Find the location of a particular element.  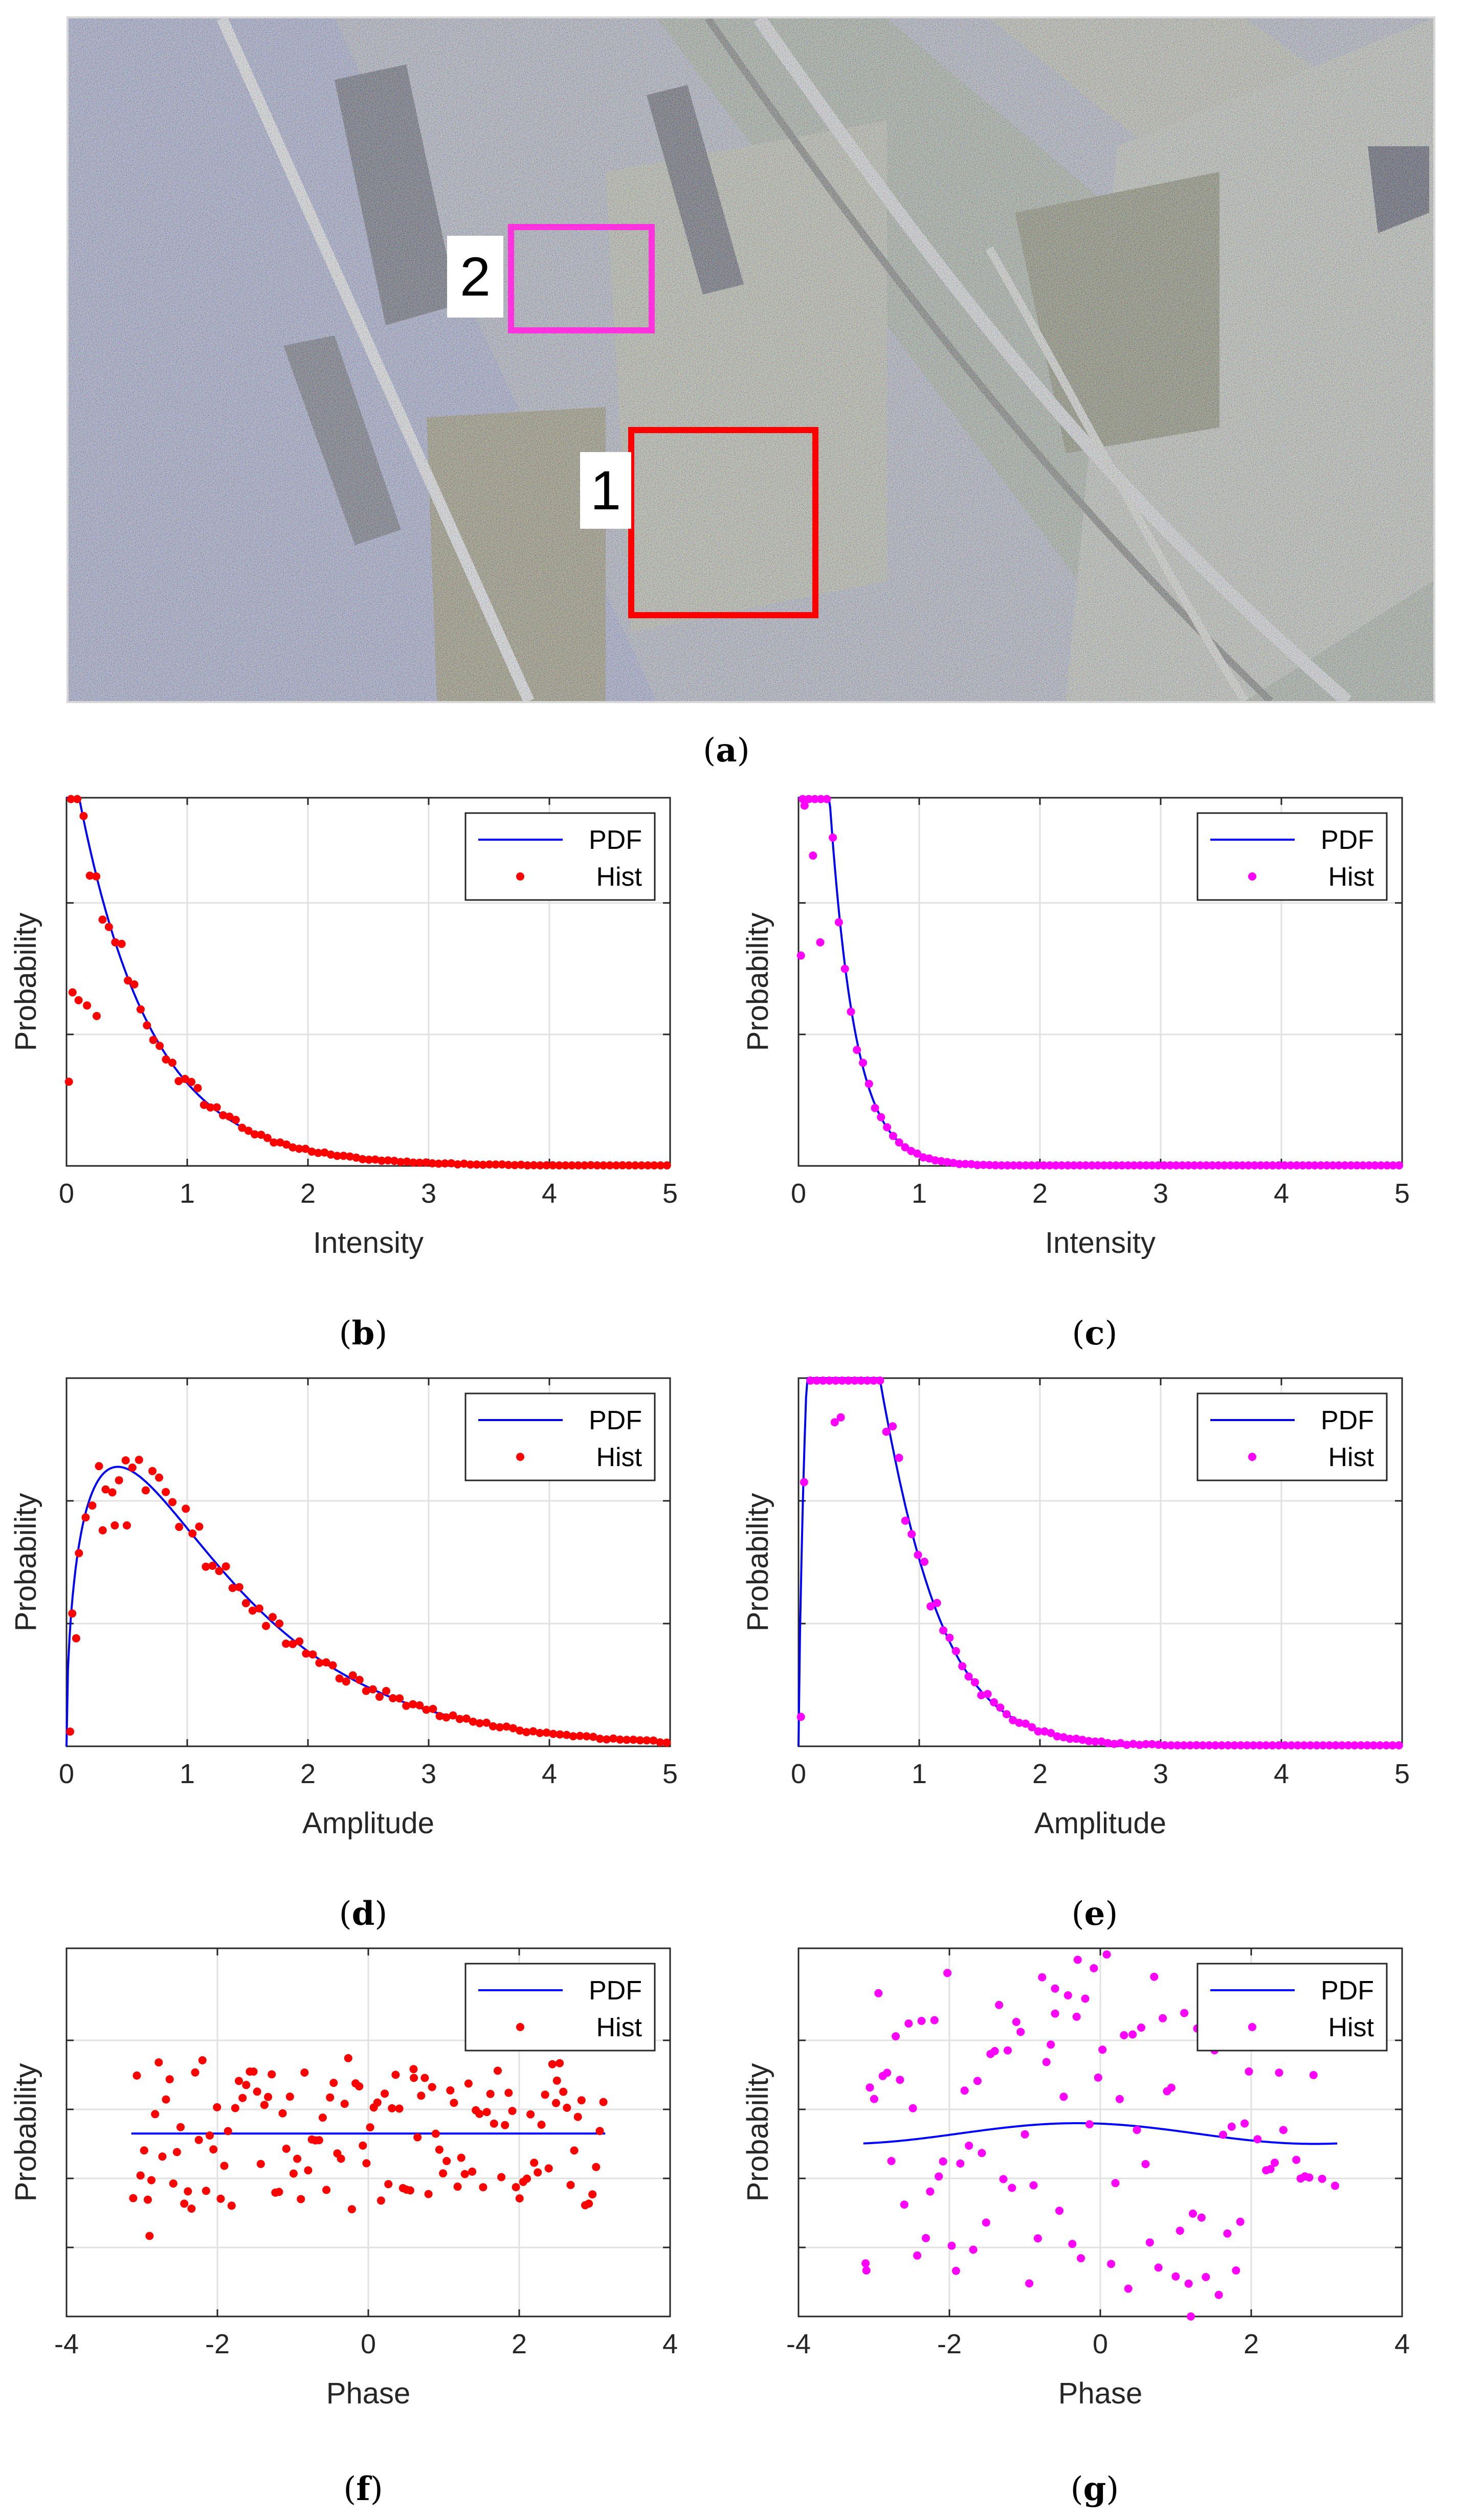

x-tick-label: 1 is located at coordinates (187, 1774).